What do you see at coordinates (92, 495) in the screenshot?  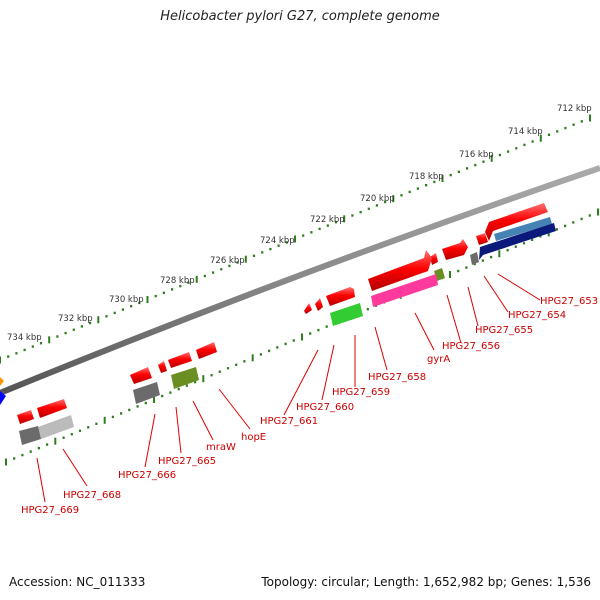 I see `gene-label: HPG27_668` at bounding box center [92, 495].